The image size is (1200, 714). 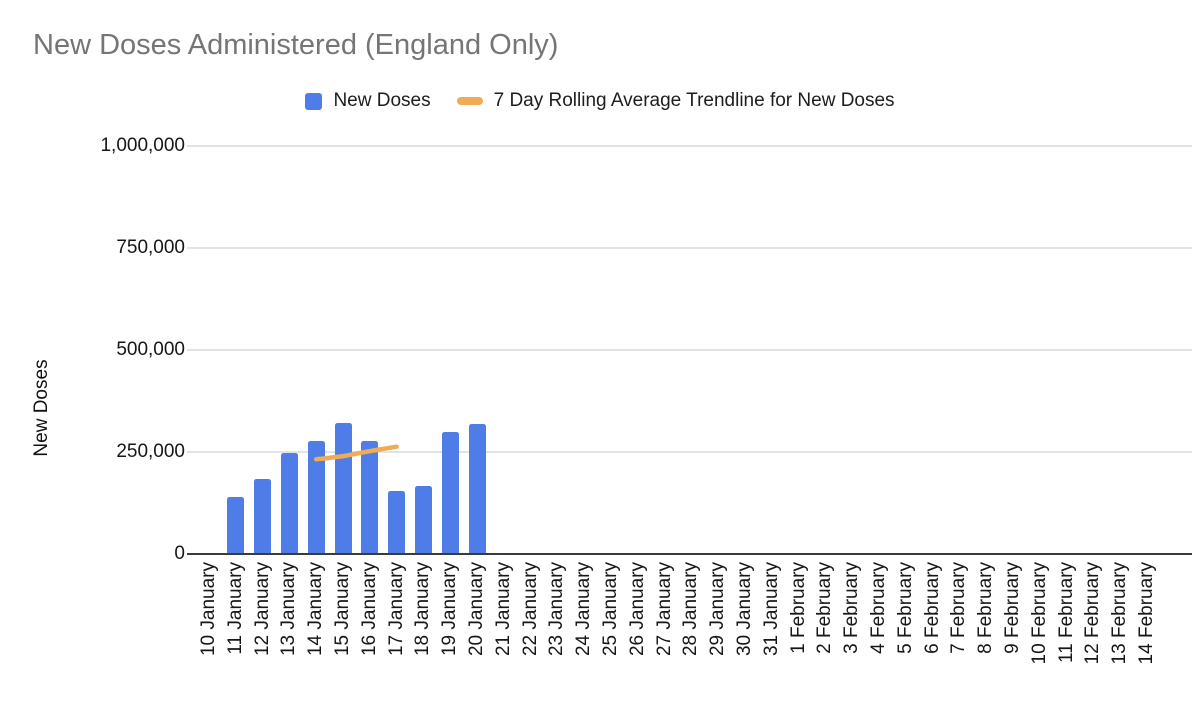 What do you see at coordinates (691, 609) in the screenshot?
I see `x-tick-label: 28 January` at bounding box center [691, 609].